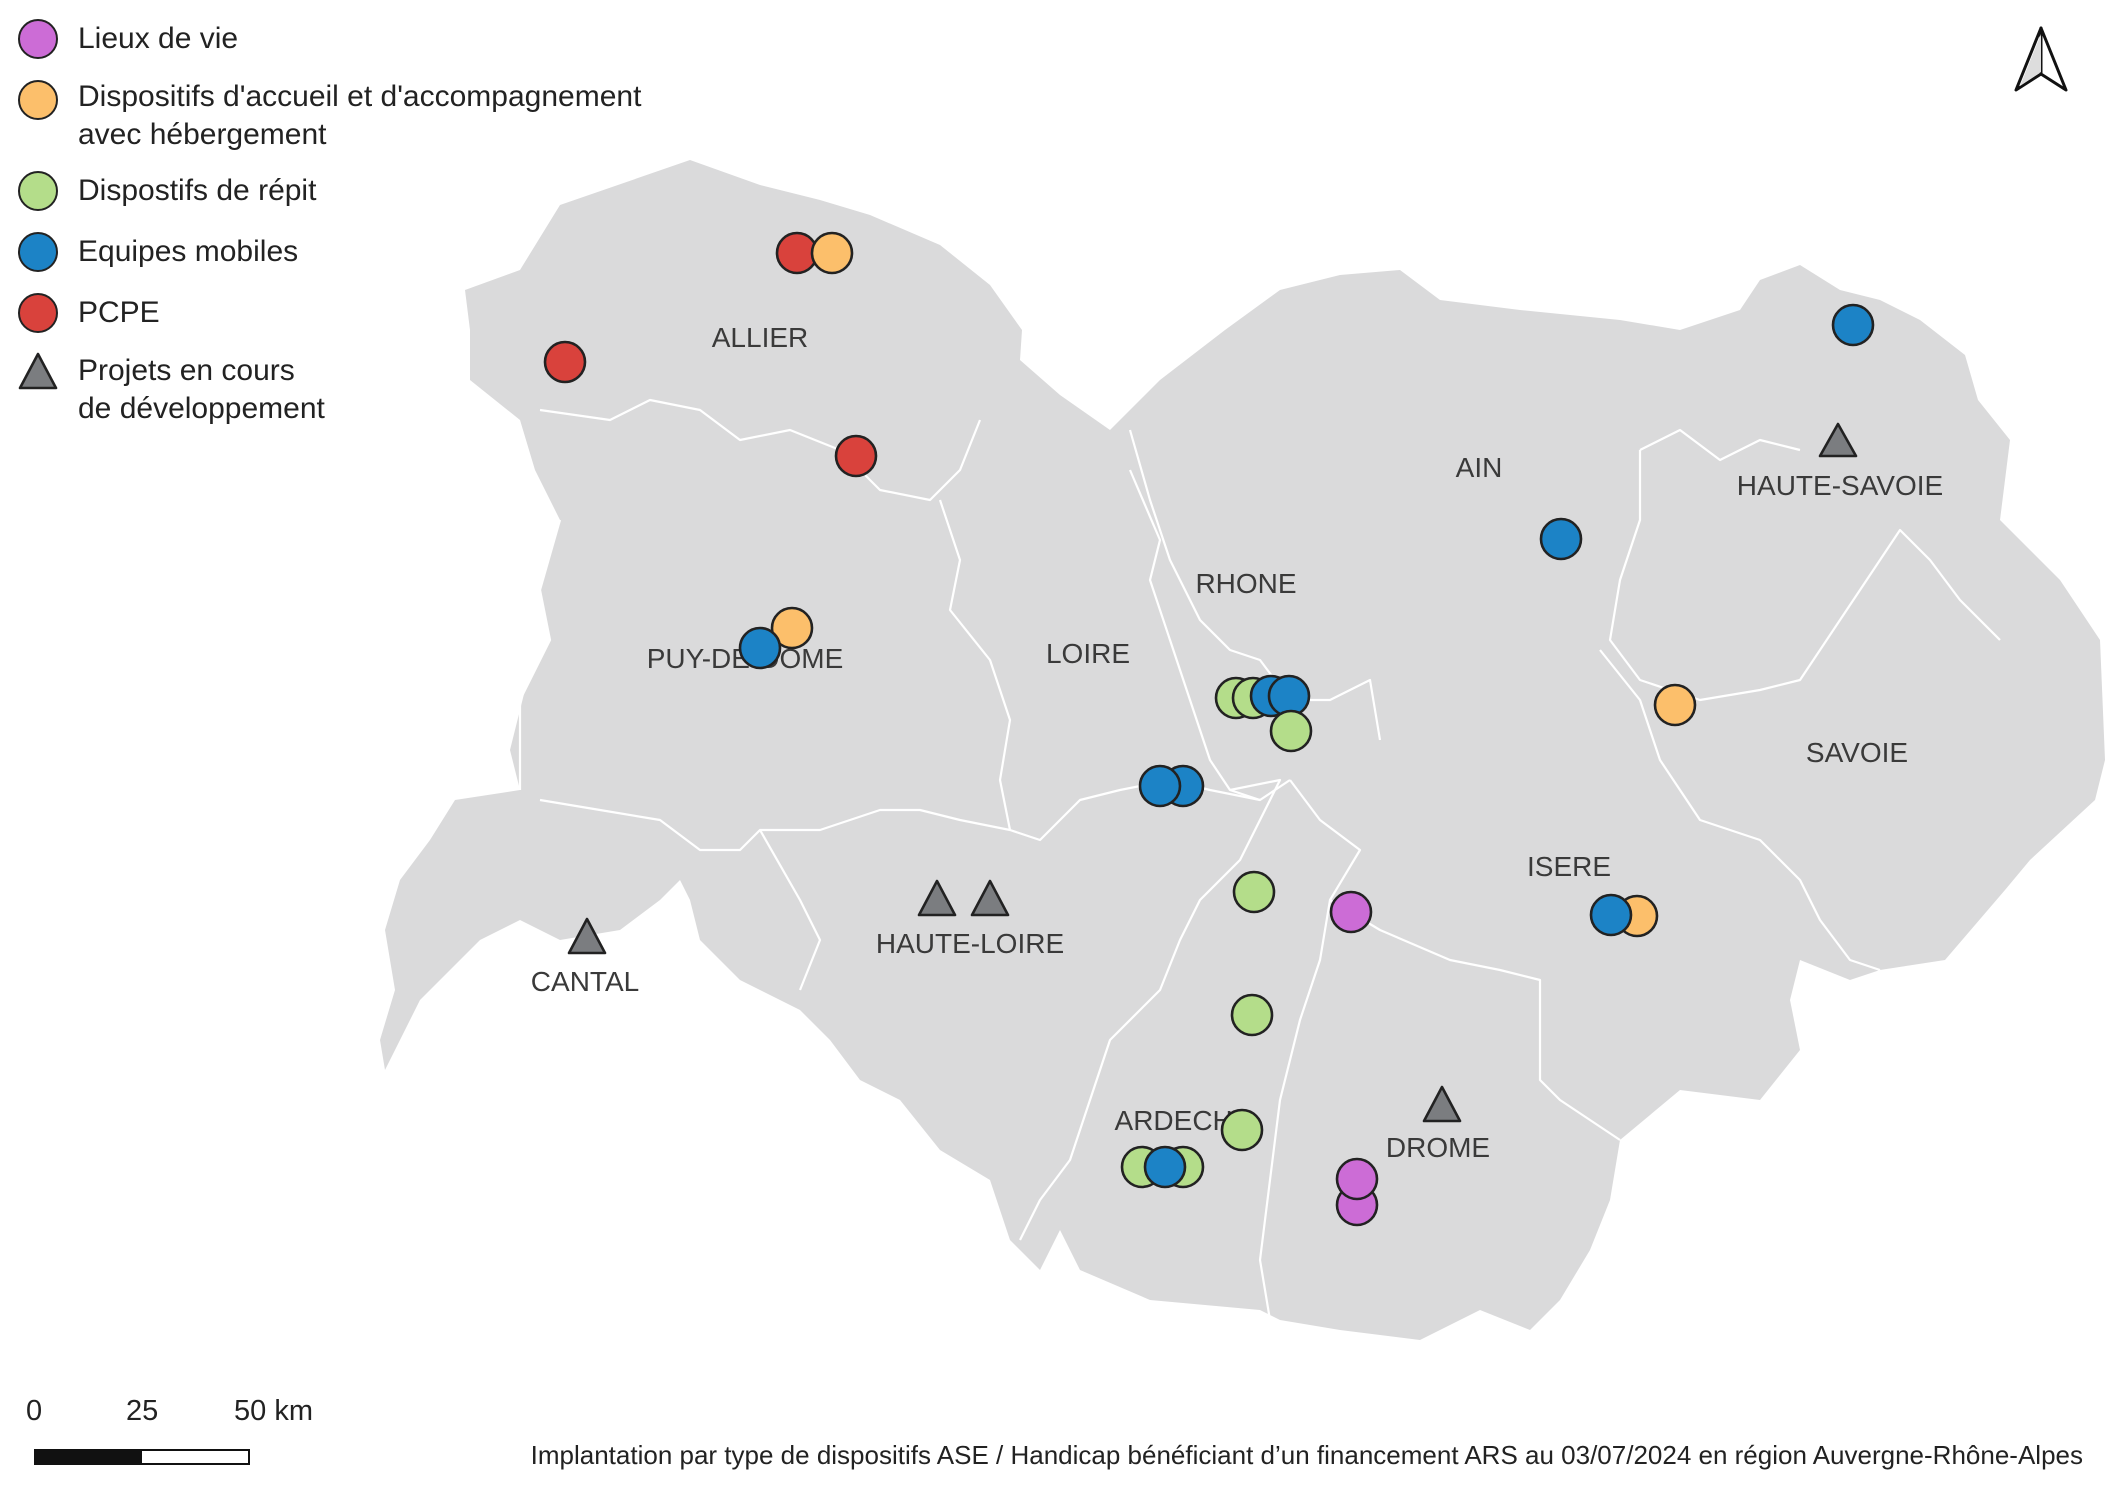  Describe the element at coordinates (1088, 653) in the screenshot. I see `dept-label-loire: LOIRE` at that location.